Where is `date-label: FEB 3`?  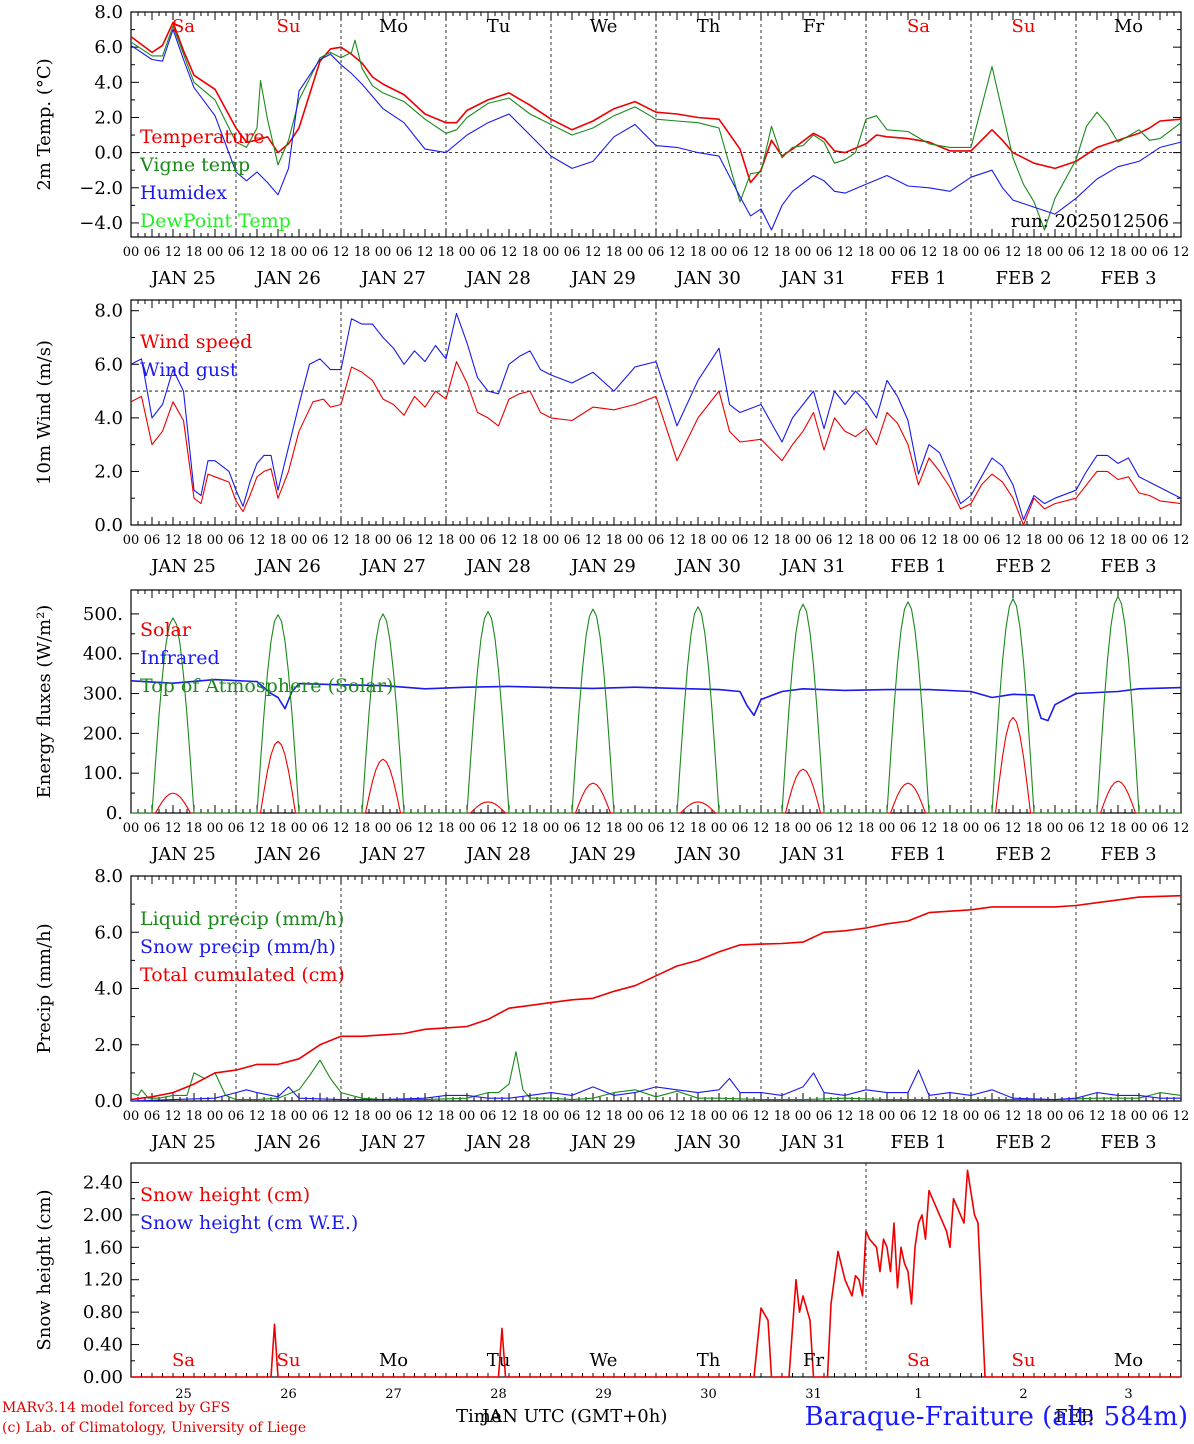 date-label: FEB 3 is located at coordinates (1128, 1142).